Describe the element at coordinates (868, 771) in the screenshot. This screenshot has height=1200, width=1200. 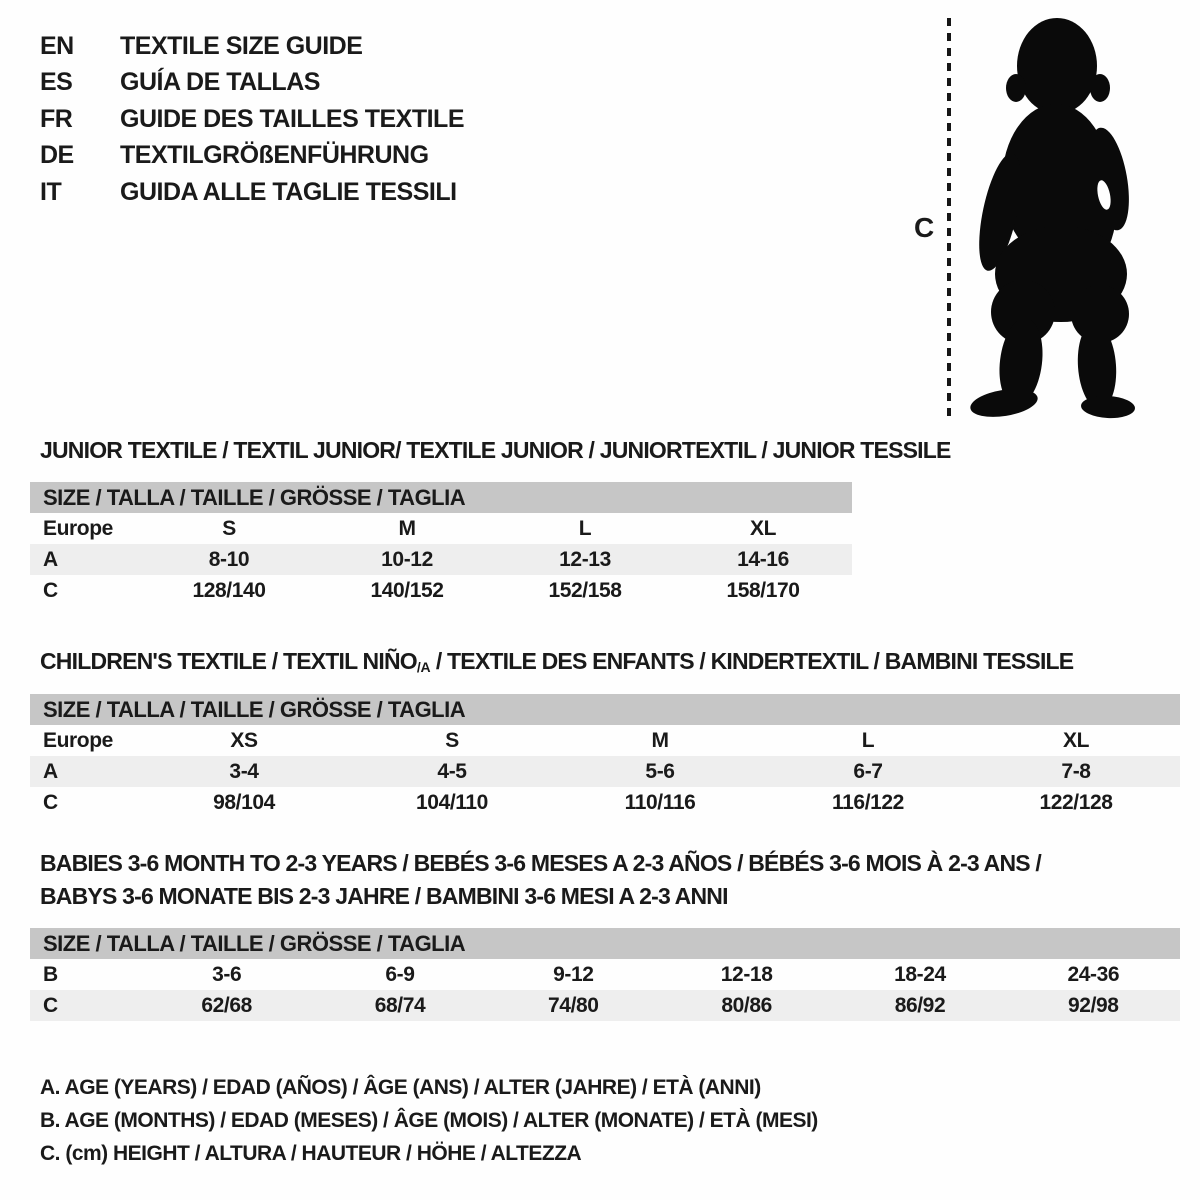
I see `cell-value: 6-7` at that location.